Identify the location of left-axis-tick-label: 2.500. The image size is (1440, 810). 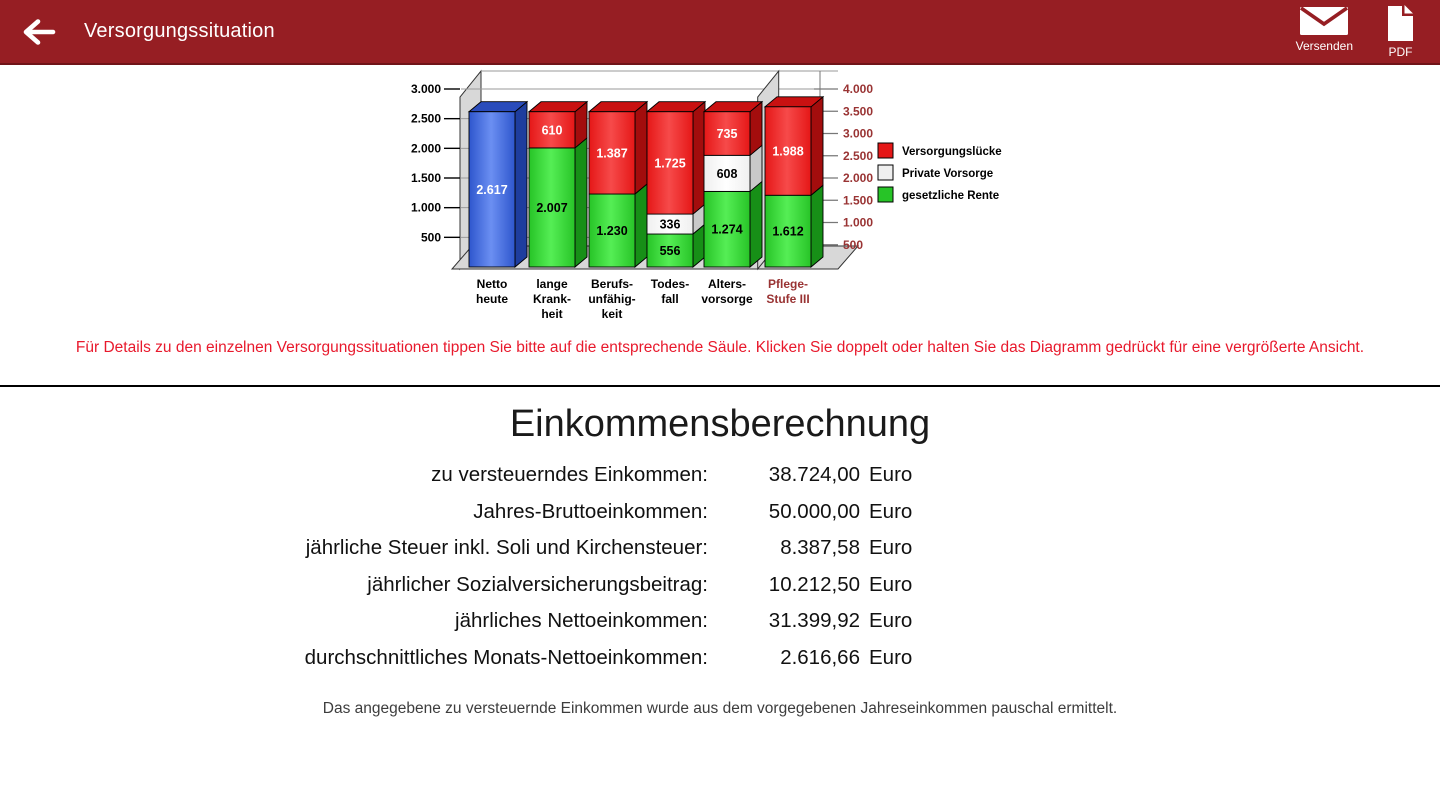
(426, 119).